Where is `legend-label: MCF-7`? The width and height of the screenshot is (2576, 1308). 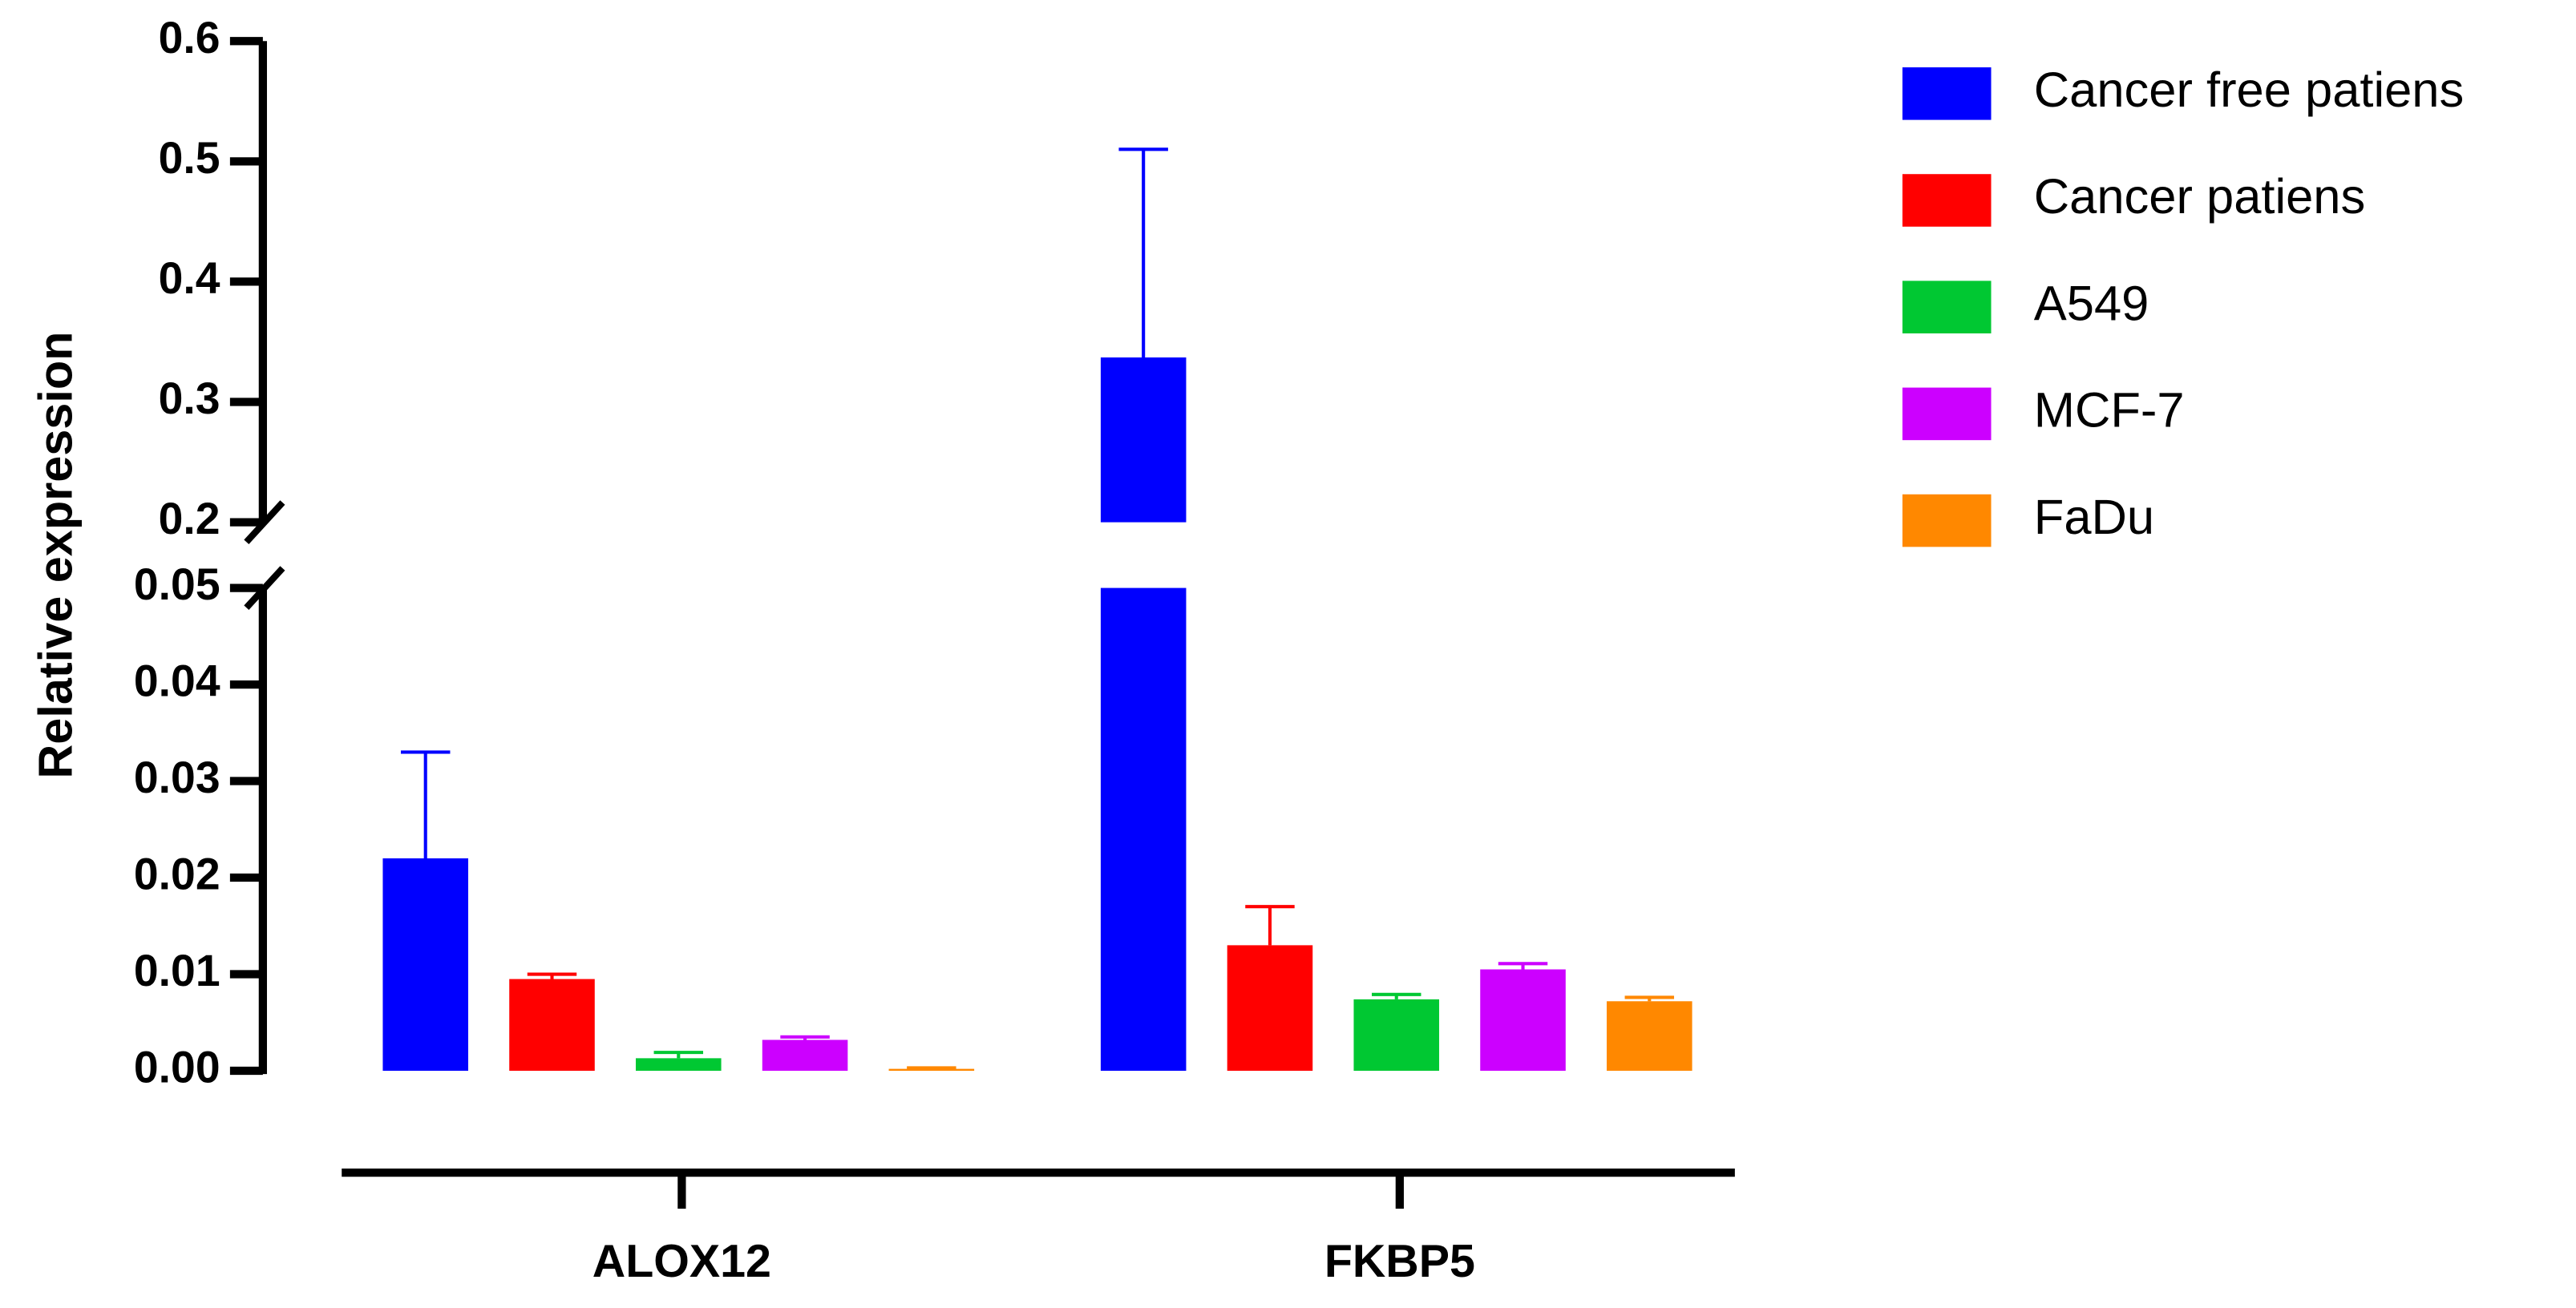
legend-label: MCF-7 is located at coordinates (2109, 411).